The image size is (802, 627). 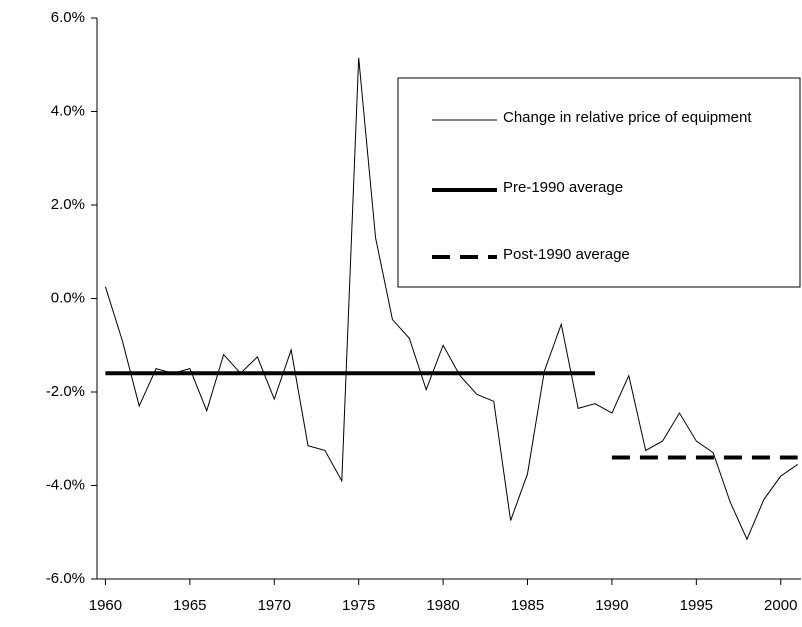 What do you see at coordinates (442, 605) in the screenshot?
I see `x-tick-label: 1980` at bounding box center [442, 605].